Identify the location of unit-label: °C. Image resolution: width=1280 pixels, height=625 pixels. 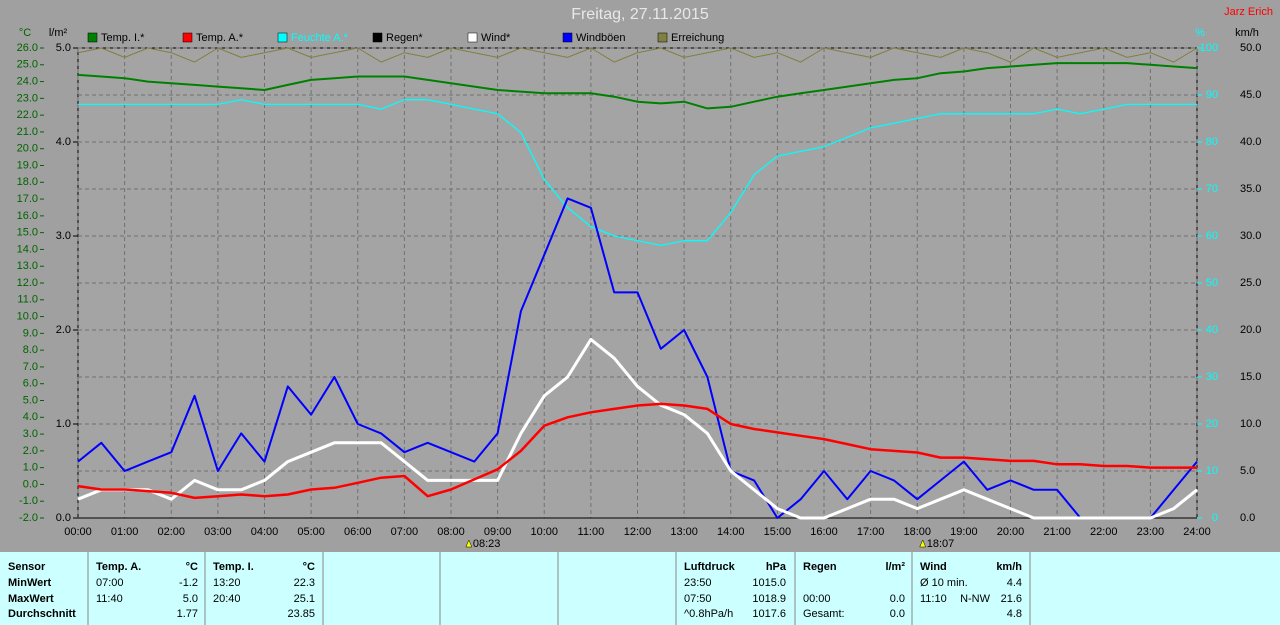
(25, 33).